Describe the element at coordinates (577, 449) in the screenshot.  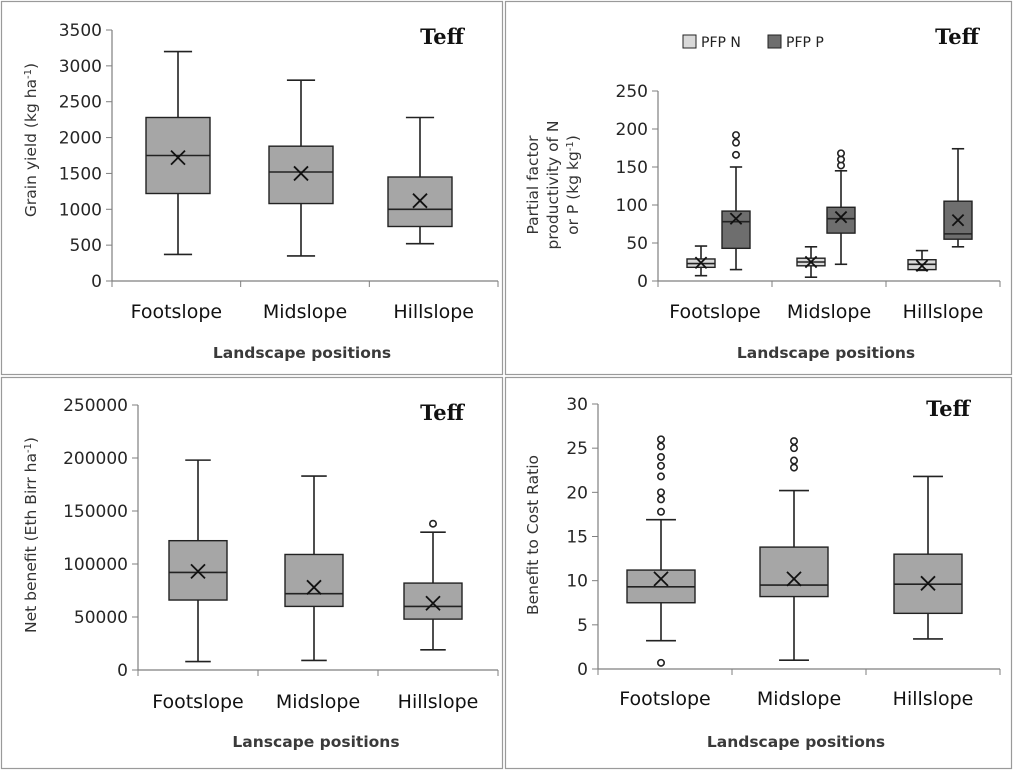
I see `y-tick-label: 25` at that location.